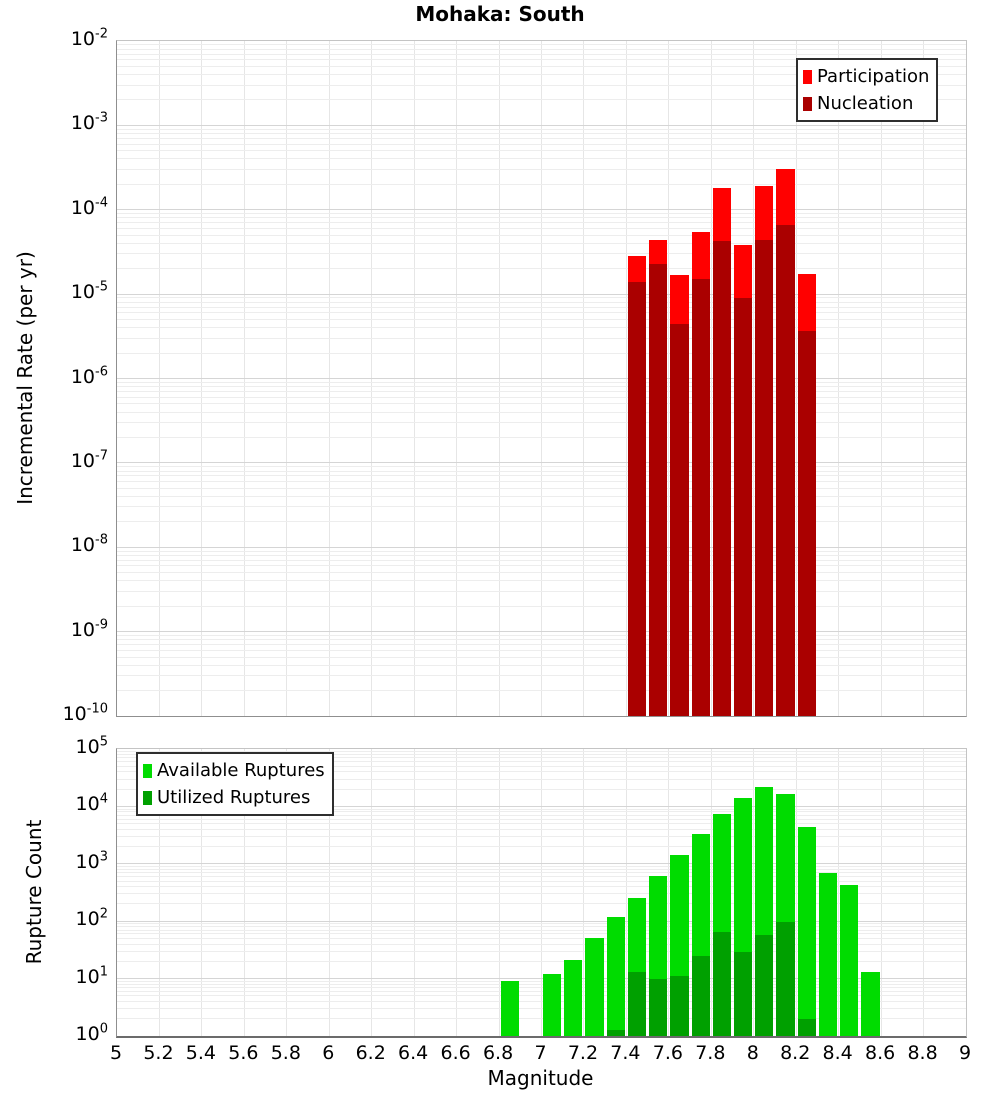 The image size is (1000, 1100). I want to click on bar-nucleation-m7.45, so click(637, 498).